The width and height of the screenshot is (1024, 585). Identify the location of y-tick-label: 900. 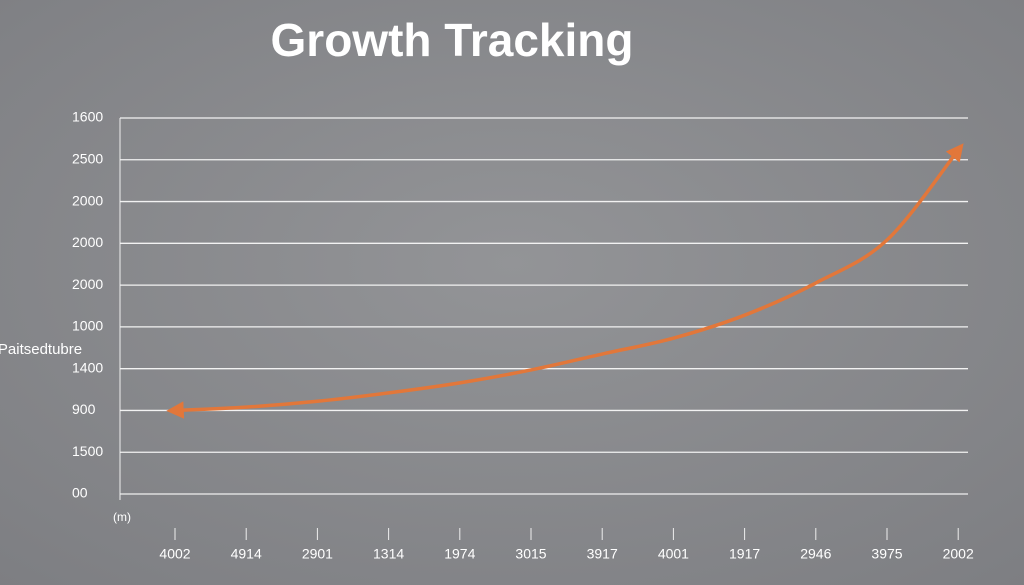
(84, 409).